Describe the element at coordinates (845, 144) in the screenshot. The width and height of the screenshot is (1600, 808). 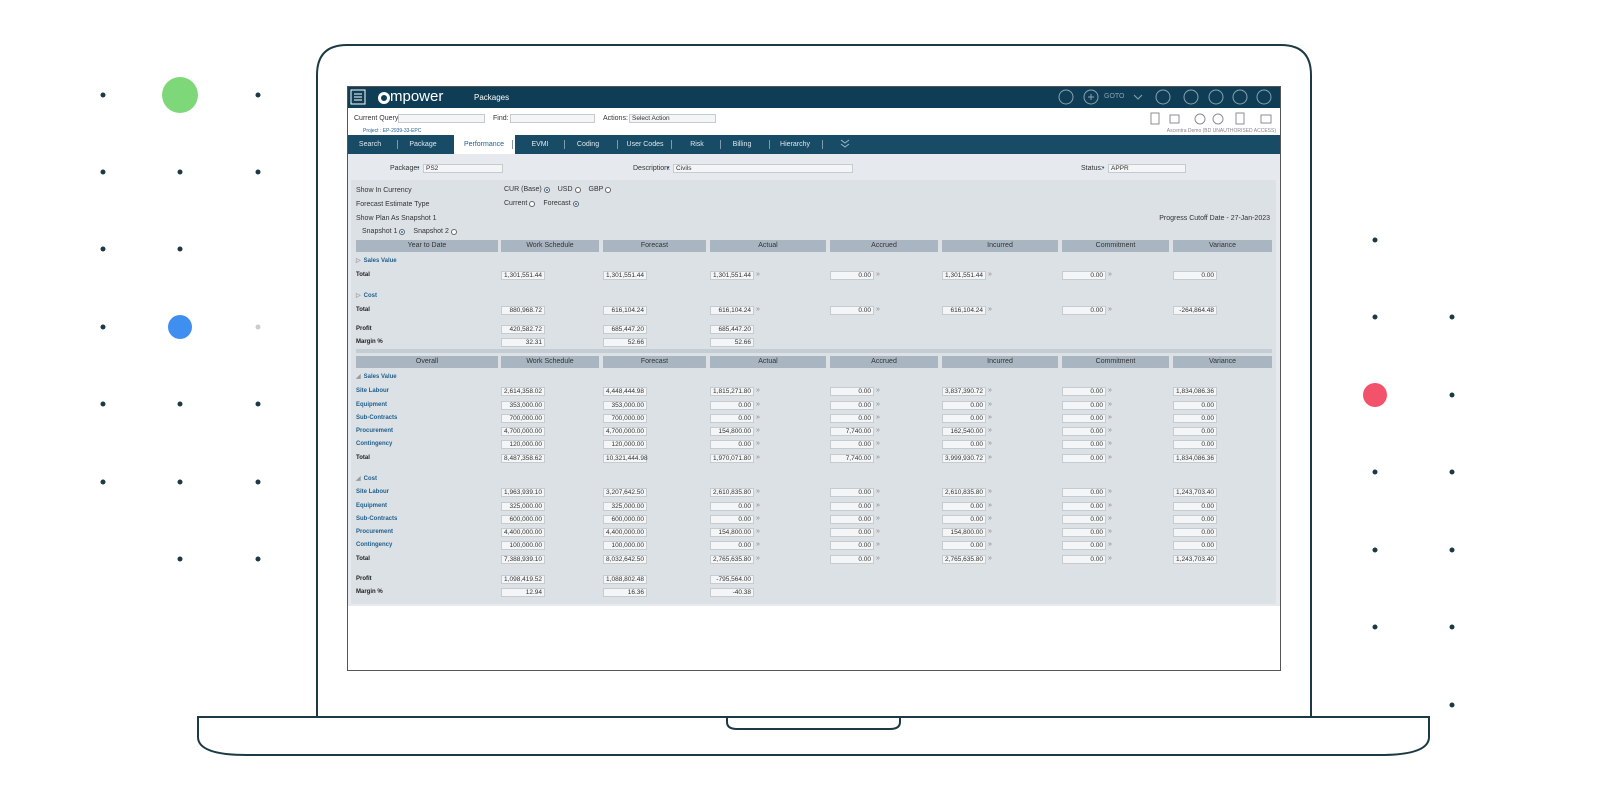
I see `more-tabs` at that location.